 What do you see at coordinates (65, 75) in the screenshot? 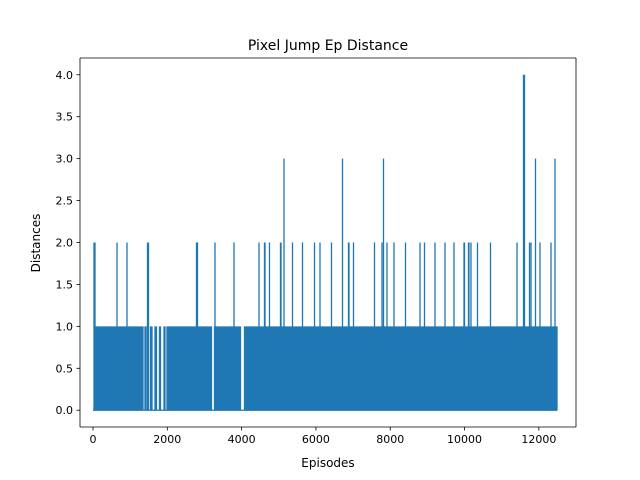
I see `y-tick-label: 4.0` at bounding box center [65, 75].